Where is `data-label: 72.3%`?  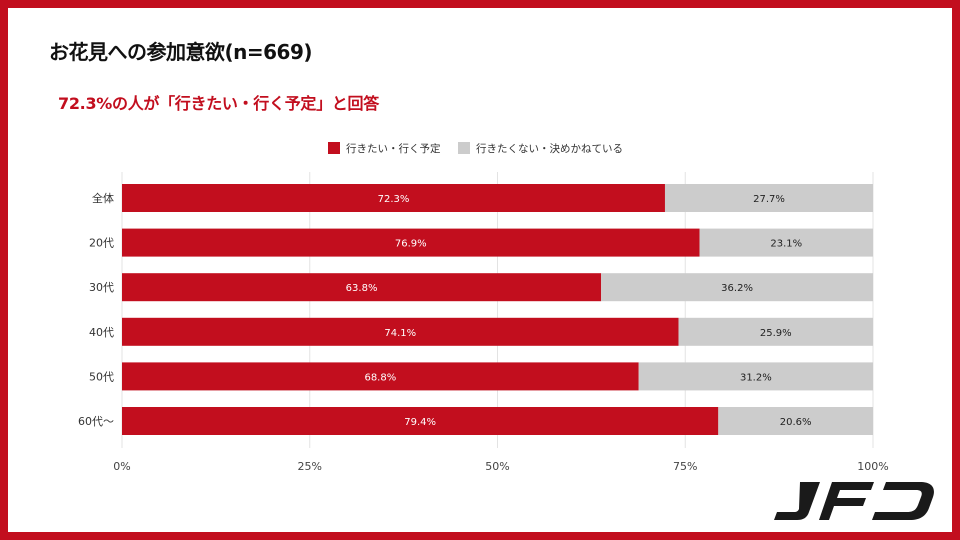
data-label: 72.3% is located at coordinates (394, 199).